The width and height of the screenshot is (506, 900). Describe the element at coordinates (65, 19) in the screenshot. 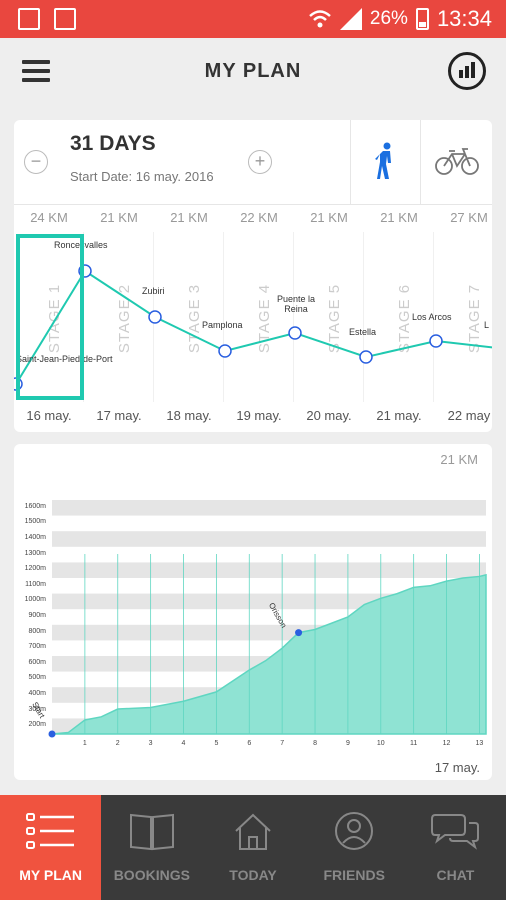

I see `excel-notification-icon` at that location.